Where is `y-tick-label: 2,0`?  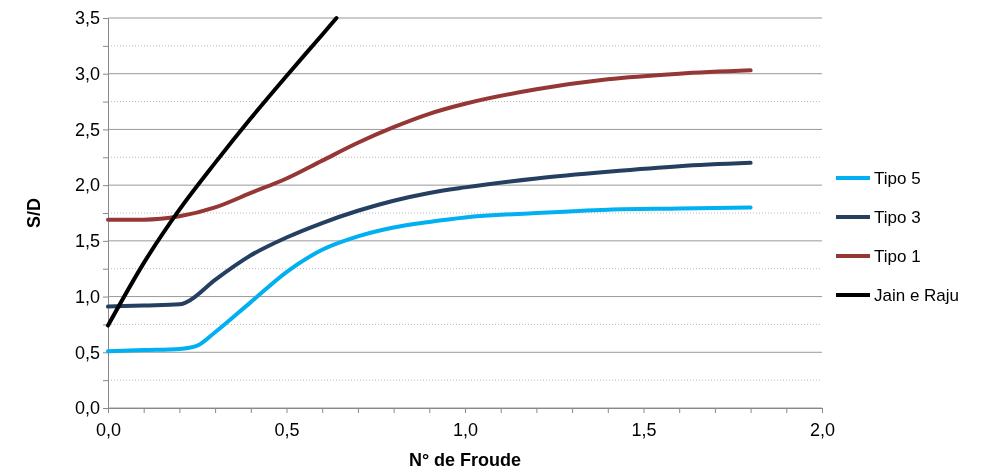 y-tick-label: 2,0 is located at coordinates (87, 185).